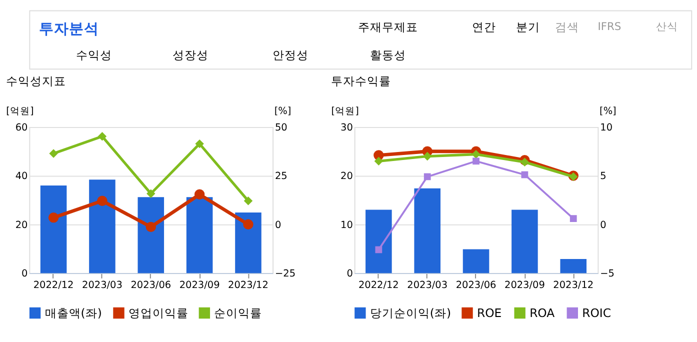  Describe the element at coordinates (607, 274) in the screenshot. I see `y2-tick-label: −5` at that location.